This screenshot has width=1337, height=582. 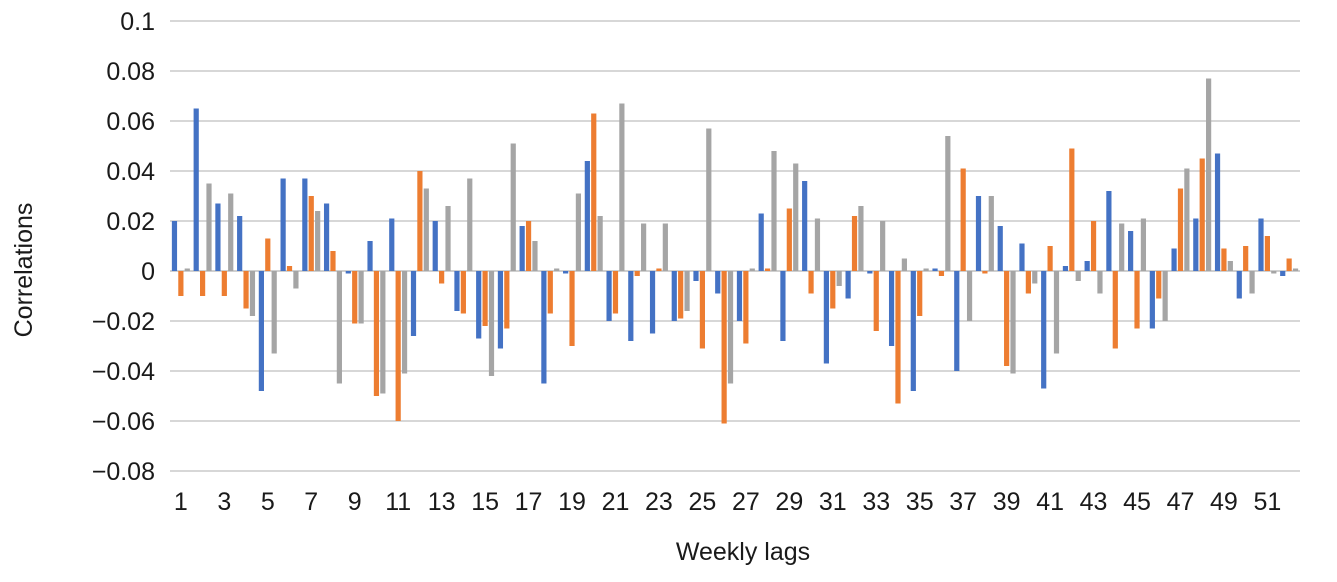 What do you see at coordinates (123, 322) in the screenshot?
I see `y-tick-label: −0.02` at bounding box center [123, 322].